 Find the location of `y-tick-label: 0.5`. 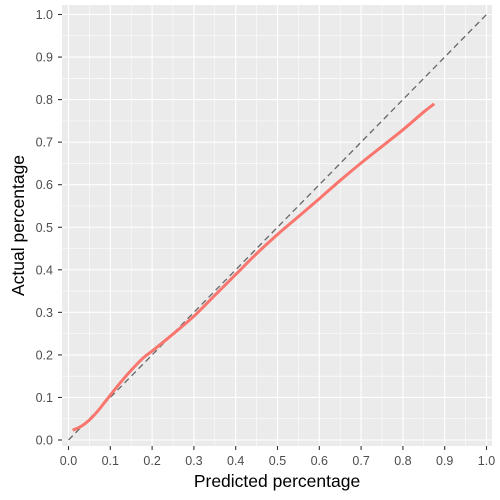

y-tick-label: 0.5 is located at coordinates (44, 228).